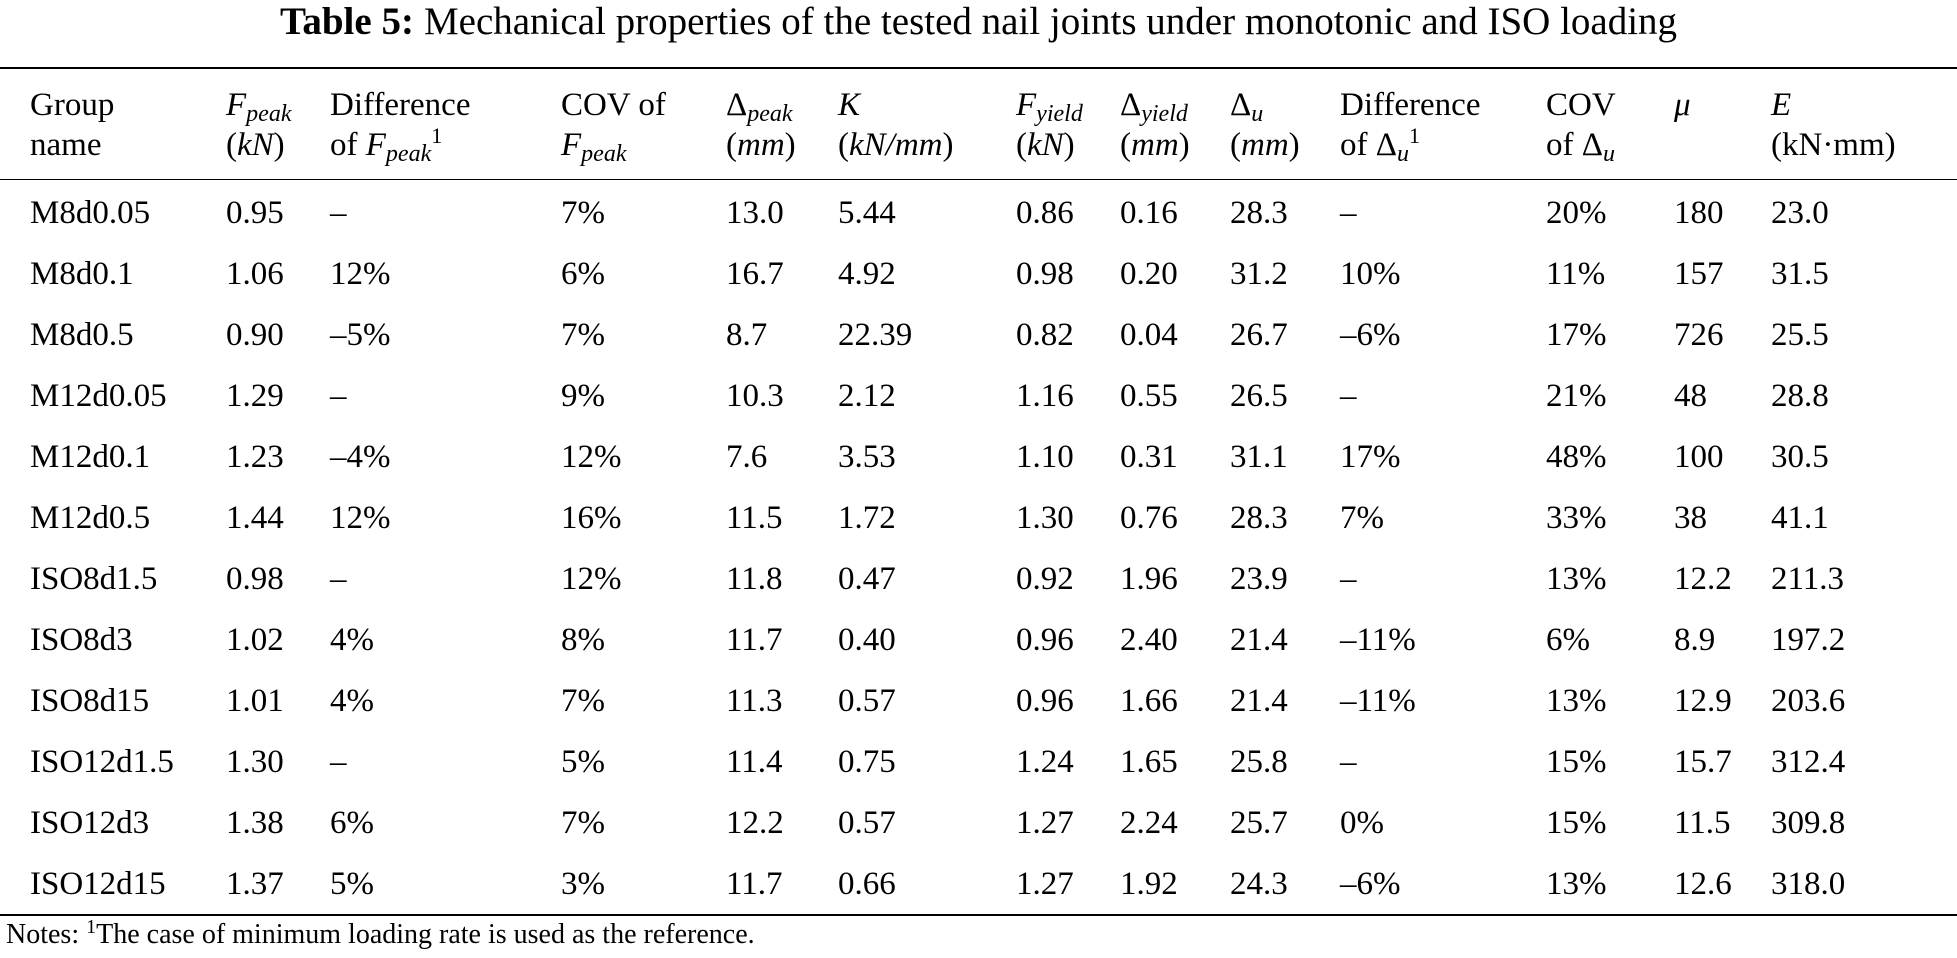 The height and width of the screenshot is (958, 1957). I want to click on cell-e: 312.4, so click(1808, 761).